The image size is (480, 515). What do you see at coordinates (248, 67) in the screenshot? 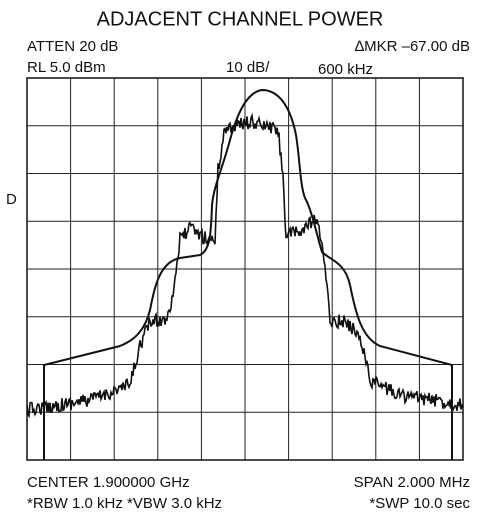
I see `scale-label: 10 dB/` at bounding box center [248, 67].